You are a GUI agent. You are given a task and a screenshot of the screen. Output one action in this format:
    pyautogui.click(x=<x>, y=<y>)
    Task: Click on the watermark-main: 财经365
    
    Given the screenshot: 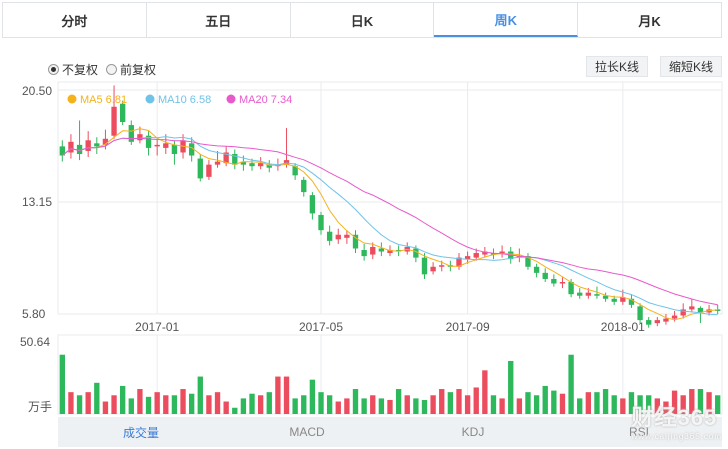 What is the action you would take?
    pyautogui.click(x=674, y=417)
    